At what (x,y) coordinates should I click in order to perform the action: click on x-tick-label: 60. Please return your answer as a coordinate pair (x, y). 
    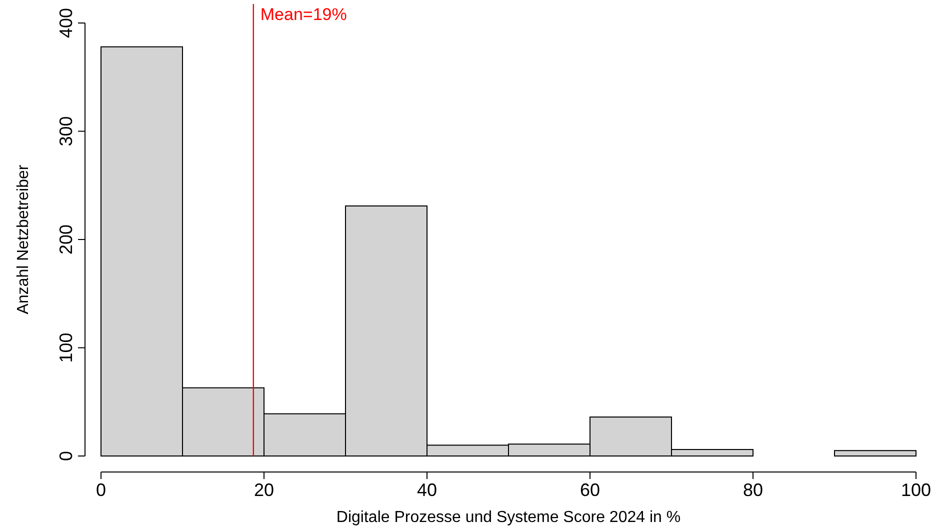
    Looking at the image, I should click on (590, 490).